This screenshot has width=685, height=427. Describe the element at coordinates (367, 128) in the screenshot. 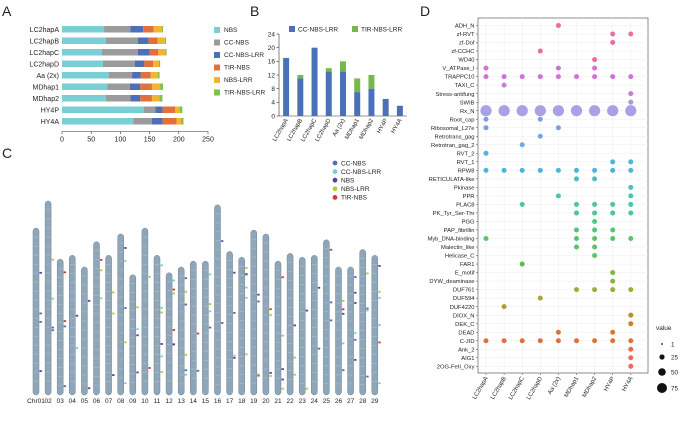

I see `category-label: MDhap2` at that location.